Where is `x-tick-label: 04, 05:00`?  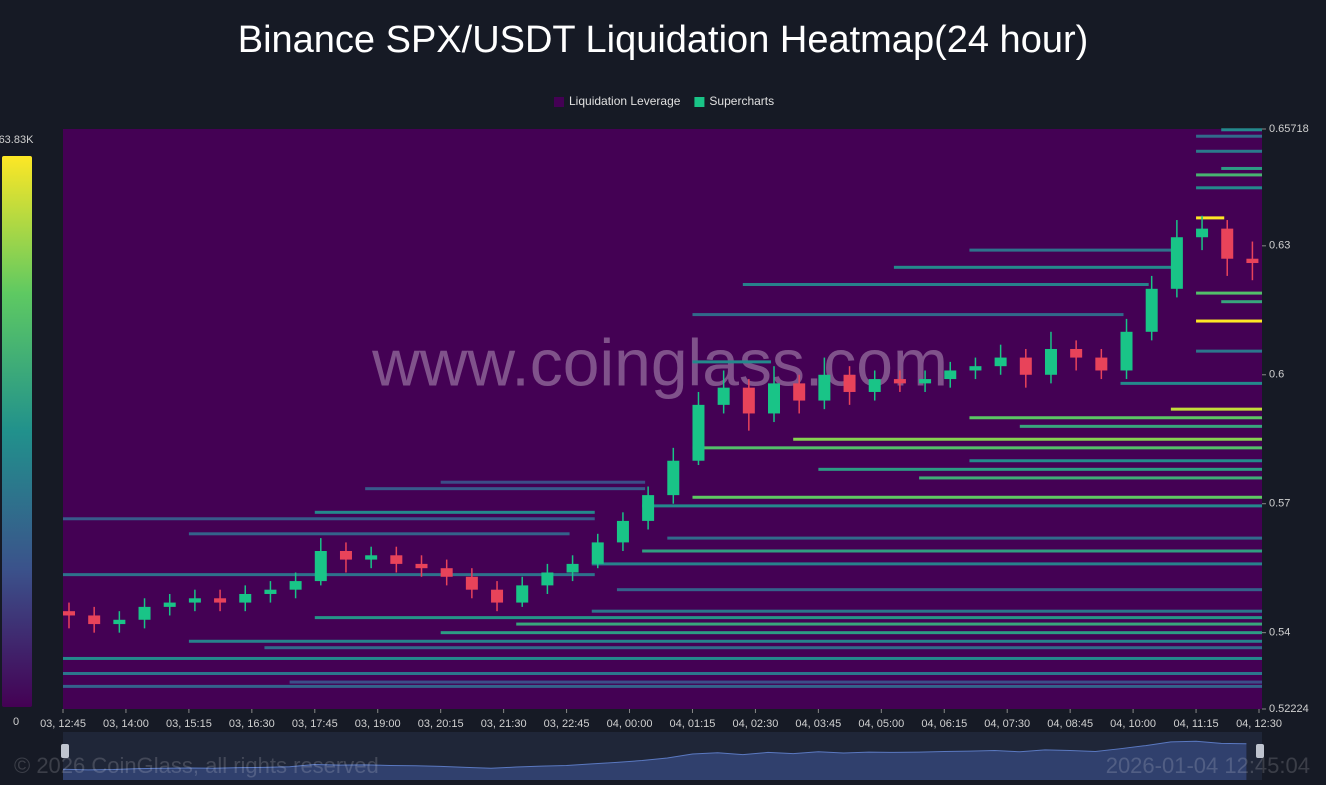
x-tick-label: 04, 05:00 is located at coordinates (881, 724).